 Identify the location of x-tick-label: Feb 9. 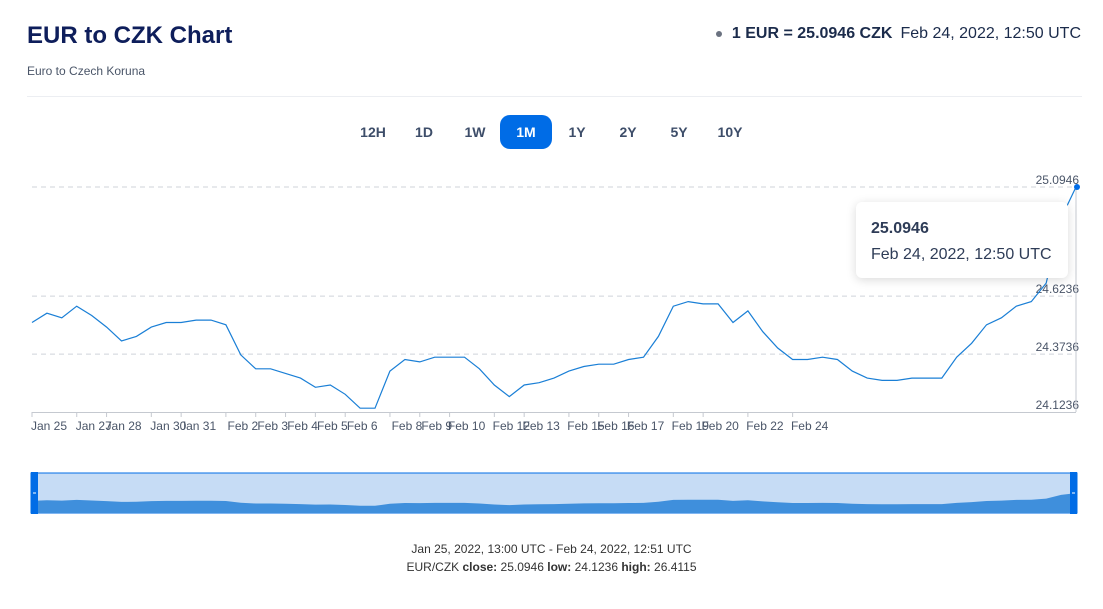
(436, 426).